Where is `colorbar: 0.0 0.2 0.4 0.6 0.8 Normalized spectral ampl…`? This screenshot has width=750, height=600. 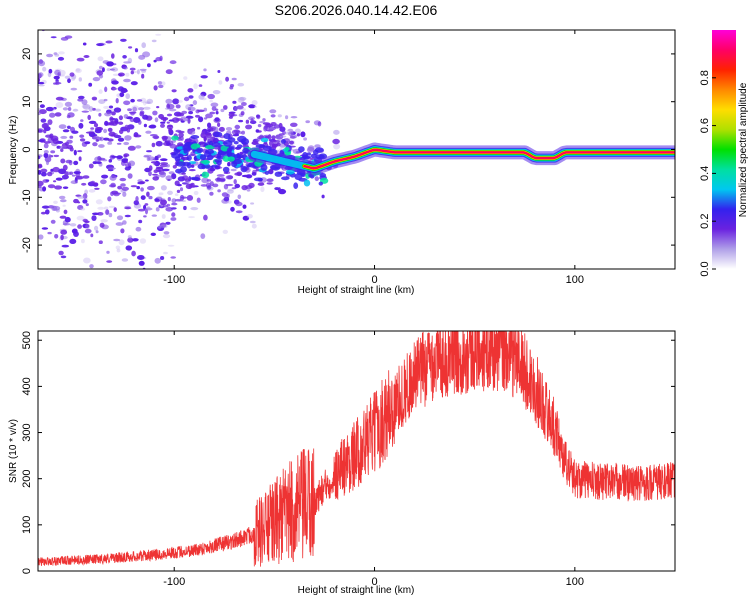
colorbar: 0.0 0.2 0.4 0.6 0.8 Normalized spectral ampl… is located at coordinates (724, 153).